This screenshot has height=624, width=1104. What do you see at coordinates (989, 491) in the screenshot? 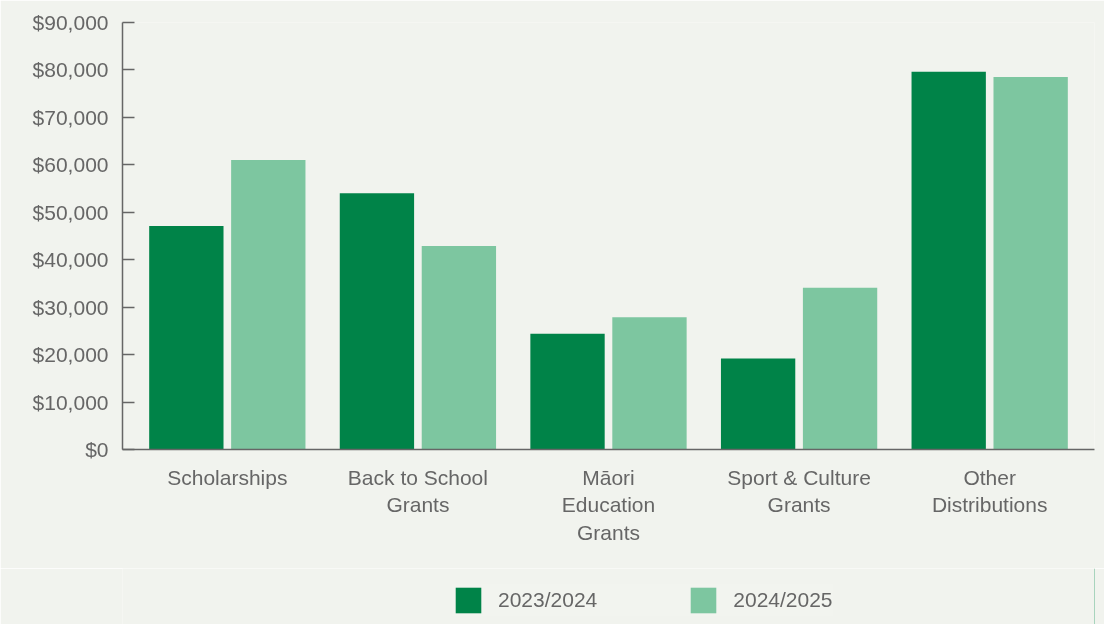
I see `x-tick-label: Other Distributions` at bounding box center [989, 491].